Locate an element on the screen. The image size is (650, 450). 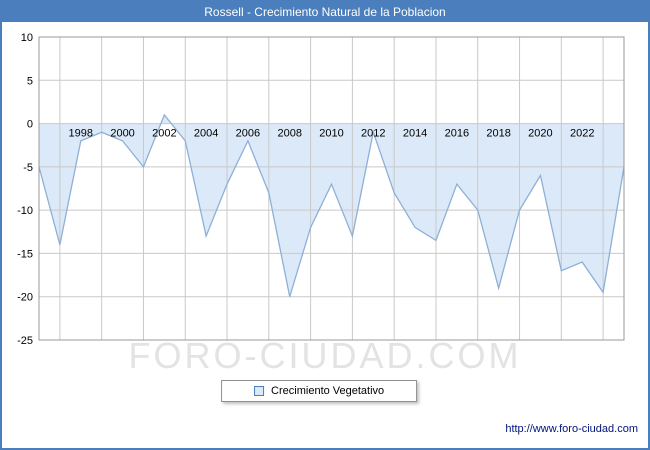
svg-text: 2006 is located at coordinates (248, 134).